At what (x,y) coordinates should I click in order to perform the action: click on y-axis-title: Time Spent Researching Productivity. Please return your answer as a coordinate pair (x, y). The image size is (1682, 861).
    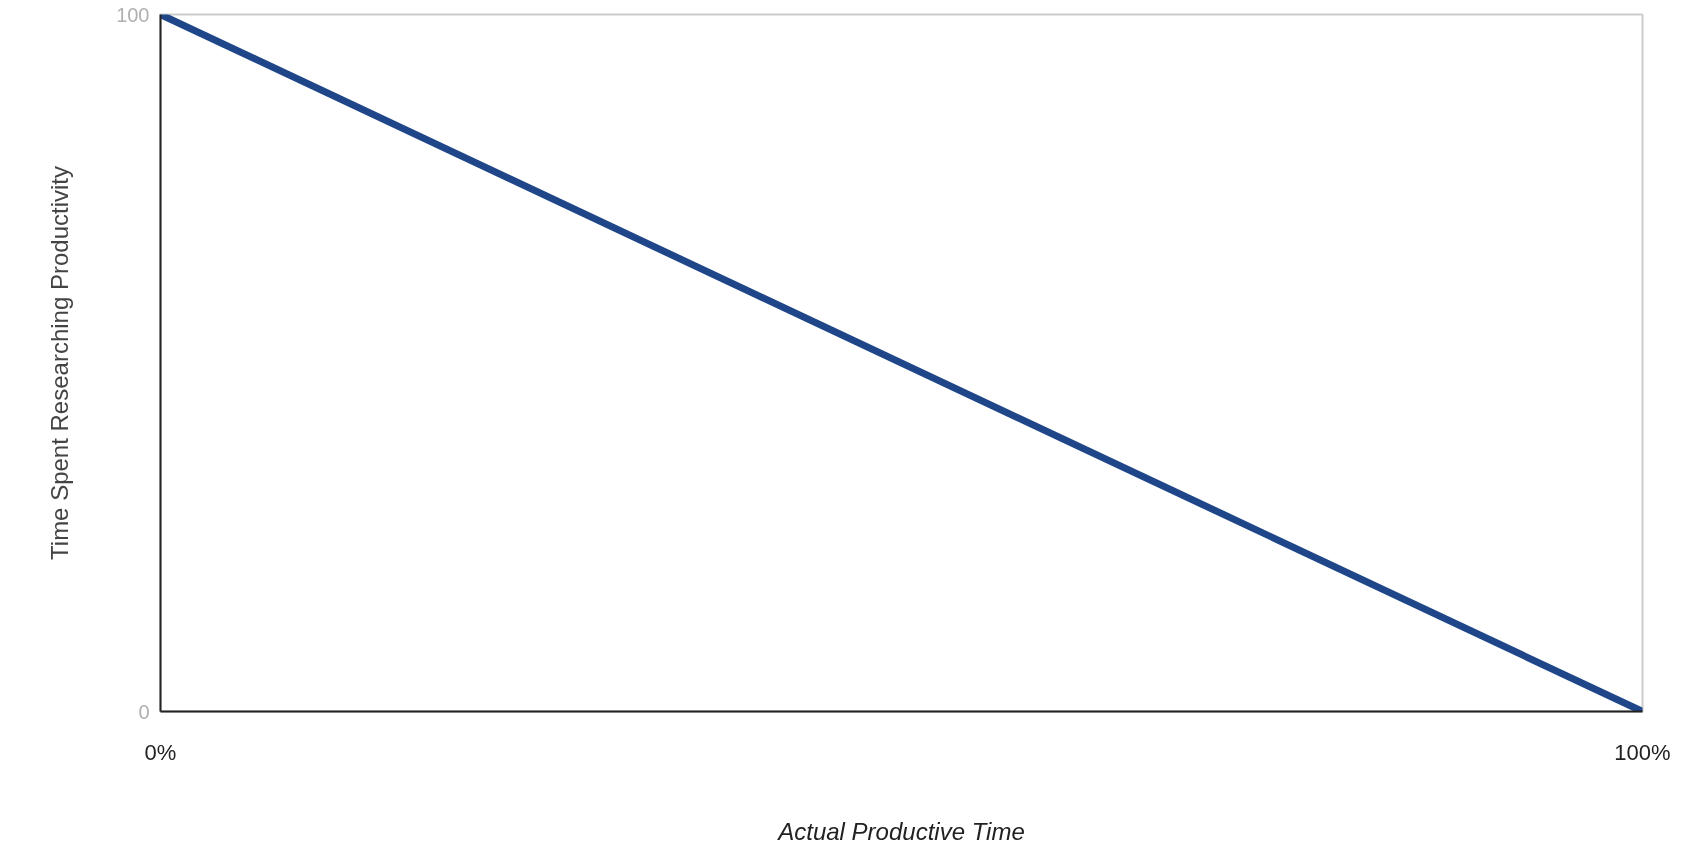
    Looking at the image, I should click on (60, 363).